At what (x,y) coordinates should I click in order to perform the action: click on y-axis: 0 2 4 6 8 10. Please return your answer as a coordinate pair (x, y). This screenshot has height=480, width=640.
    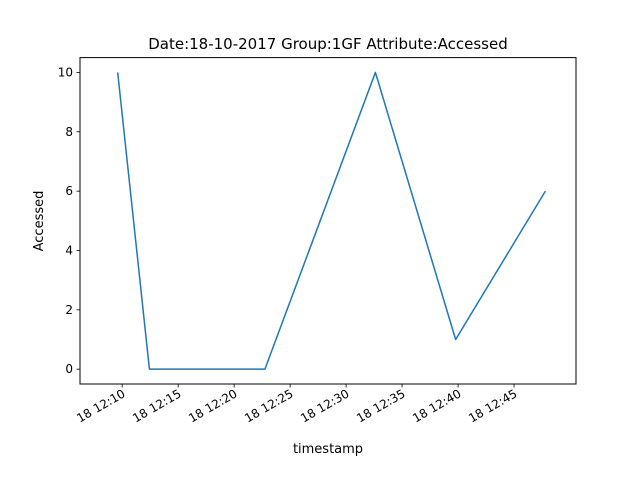
    Looking at the image, I should click on (69, 220).